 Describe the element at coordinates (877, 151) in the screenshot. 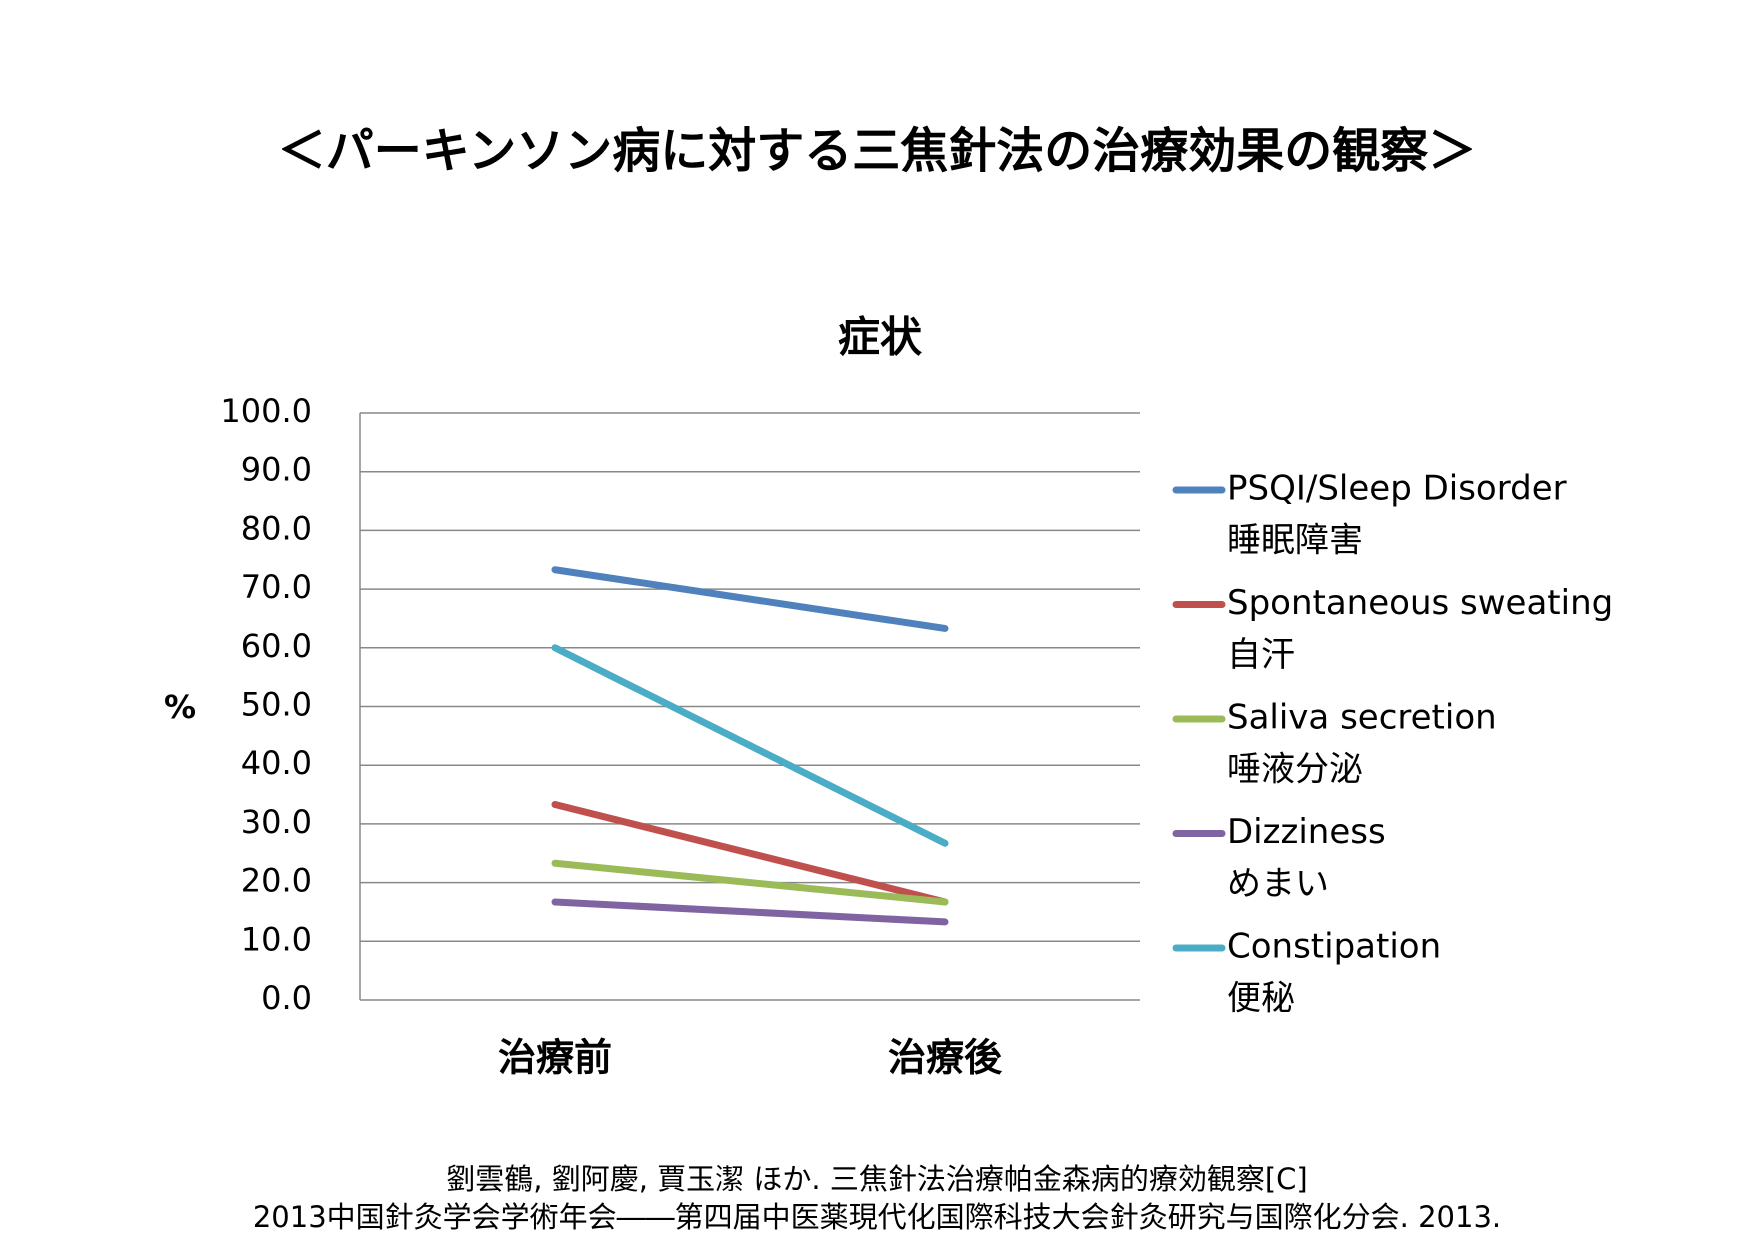

I see `page-title: ＜パーキンソン病に対する三焦針法の治療効果の観察＞` at that location.